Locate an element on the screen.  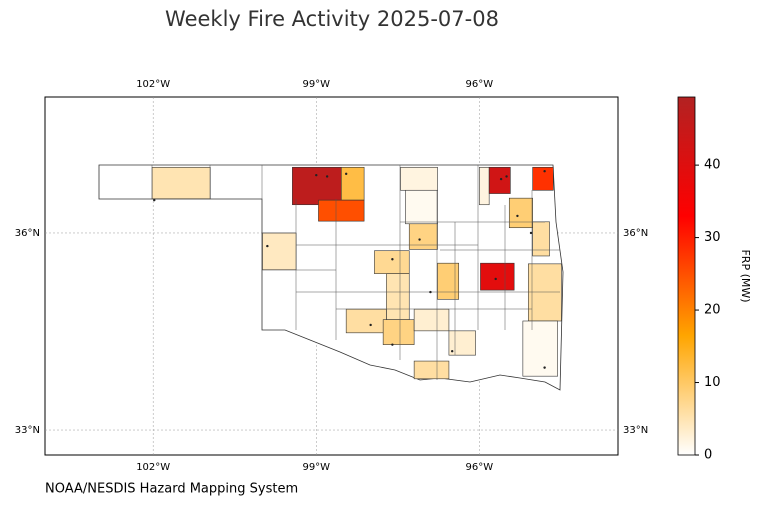
chart-title: Weekly Fire Activity 2025-07-08 is located at coordinates (332, 19).